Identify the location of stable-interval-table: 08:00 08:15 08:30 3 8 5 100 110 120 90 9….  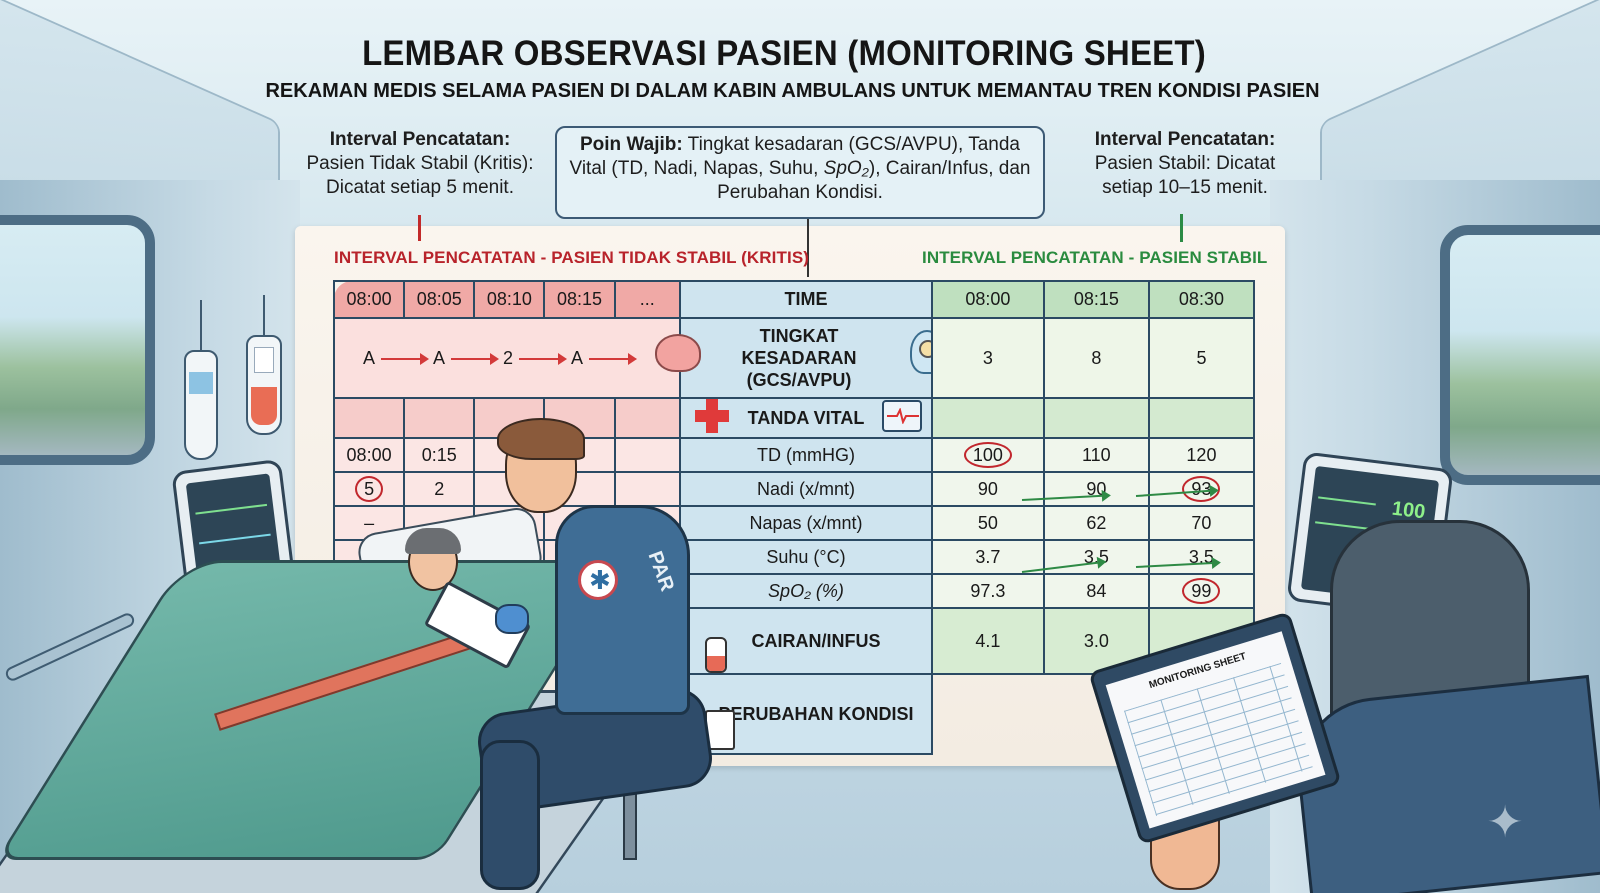
(1093, 477).